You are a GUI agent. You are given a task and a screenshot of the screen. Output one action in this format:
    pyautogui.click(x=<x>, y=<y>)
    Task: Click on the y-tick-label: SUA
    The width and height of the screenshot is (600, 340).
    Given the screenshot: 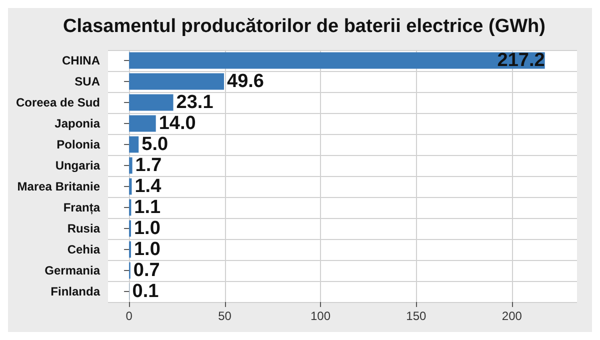 What is the action you would take?
    pyautogui.click(x=87, y=81)
    